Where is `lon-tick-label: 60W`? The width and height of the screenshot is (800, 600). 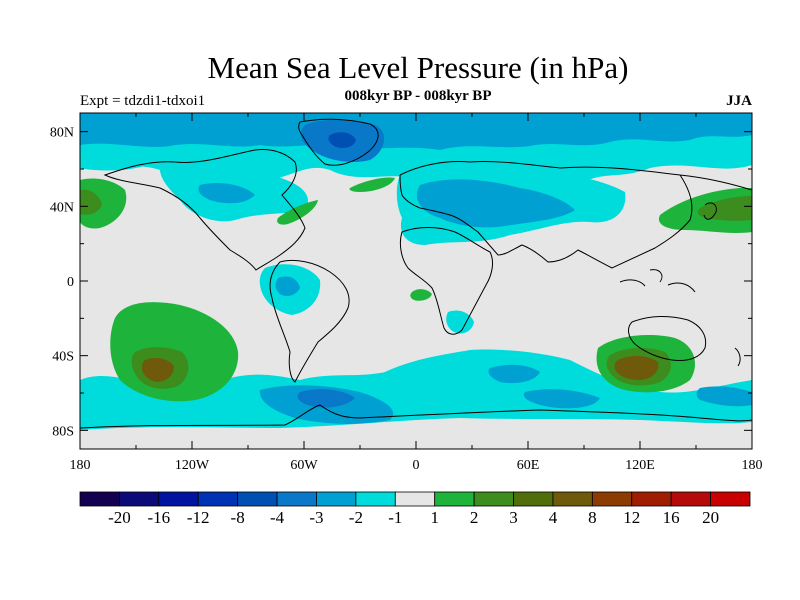 lon-tick-label: 60W is located at coordinates (304, 465).